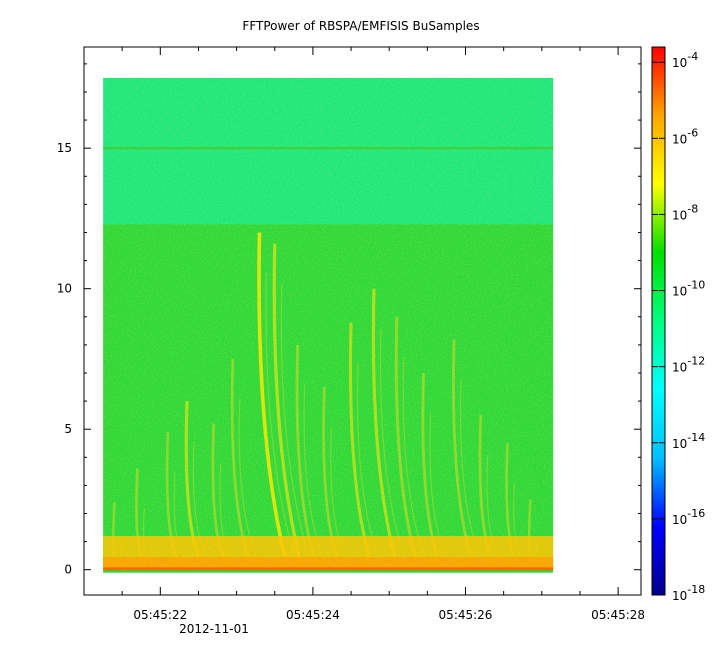  I want to click on colorbar: 10⁻⁴ 10⁻⁶ 10⁻⁸ 10⁻¹⁰ 10⁻¹² 10⁻¹⁴ 10⁻¹⁶ 10⁻¹⁸, so click(678, 324).